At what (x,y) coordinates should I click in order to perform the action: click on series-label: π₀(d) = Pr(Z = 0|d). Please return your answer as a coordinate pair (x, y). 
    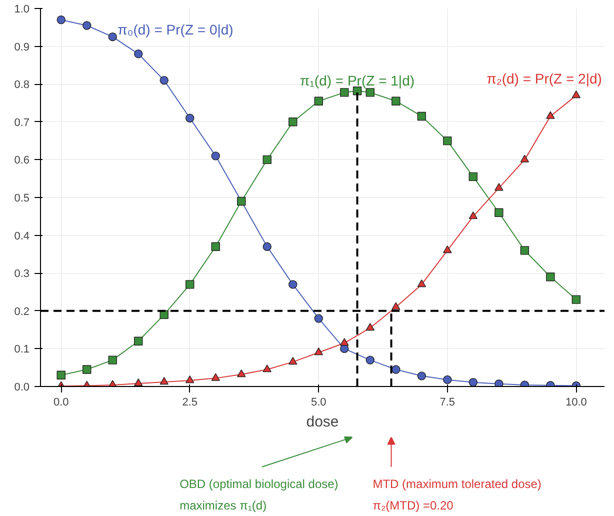
    Looking at the image, I should click on (176, 29).